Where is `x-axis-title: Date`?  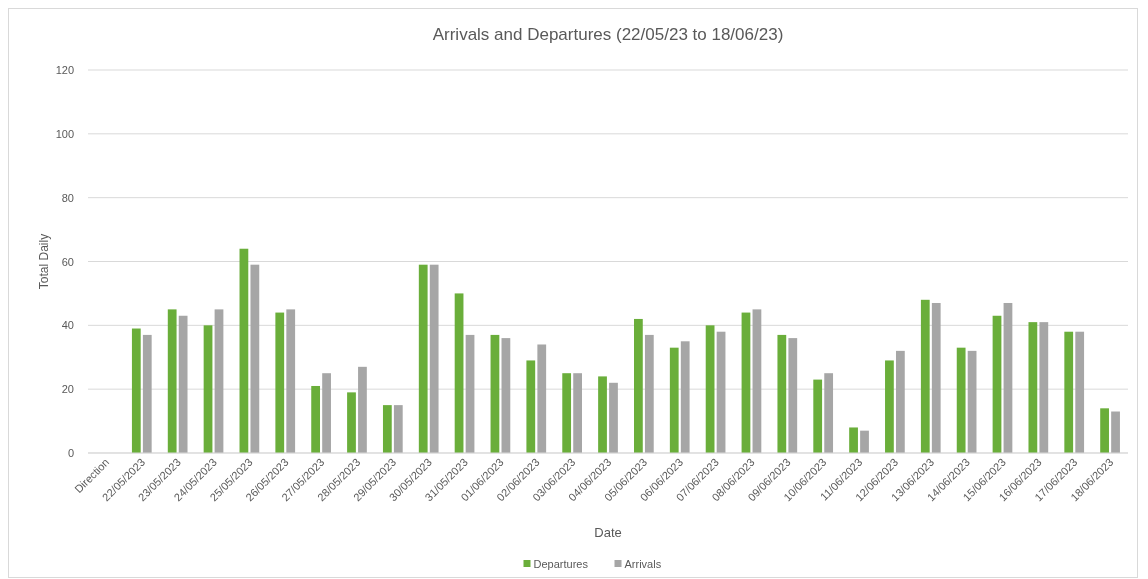
x-axis-title: Date is located at coordinates (608, 532).